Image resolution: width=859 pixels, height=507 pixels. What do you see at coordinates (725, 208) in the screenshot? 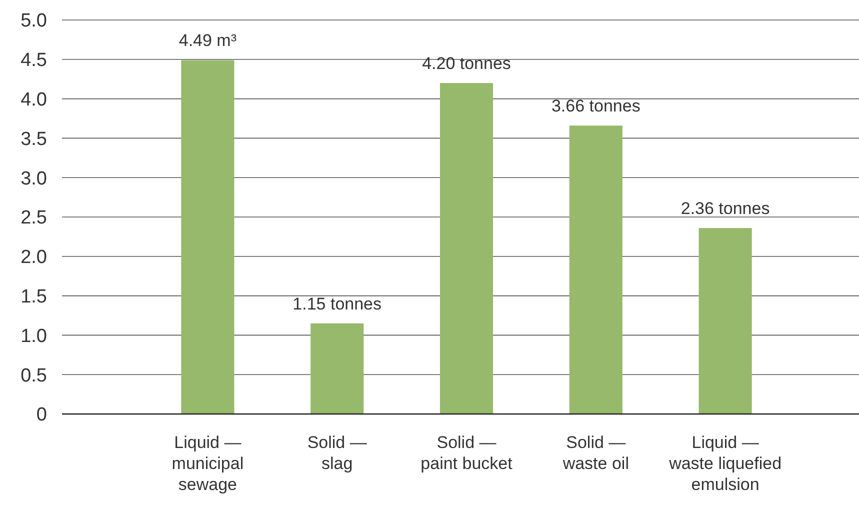
I see `data-label: 2.36 tonnes` at bounding box center [725, 208].